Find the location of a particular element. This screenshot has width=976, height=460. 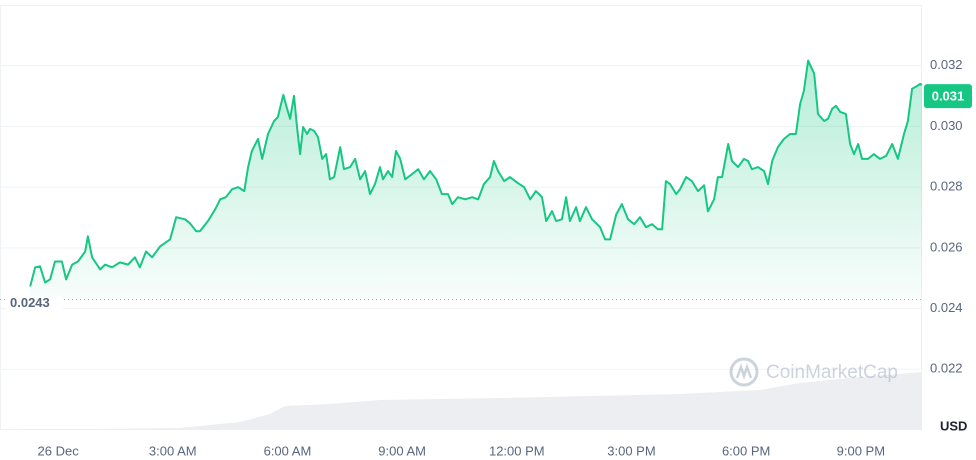

y-tick-label: 0.030 is located at coordinates (946, 125).